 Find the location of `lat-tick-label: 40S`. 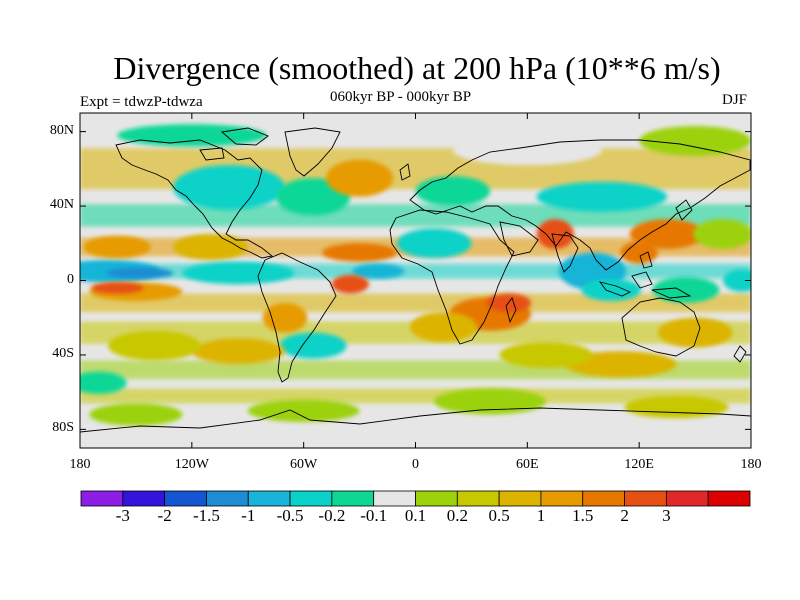

lat-tick-label: 40S is located at coordinates (63, 353).